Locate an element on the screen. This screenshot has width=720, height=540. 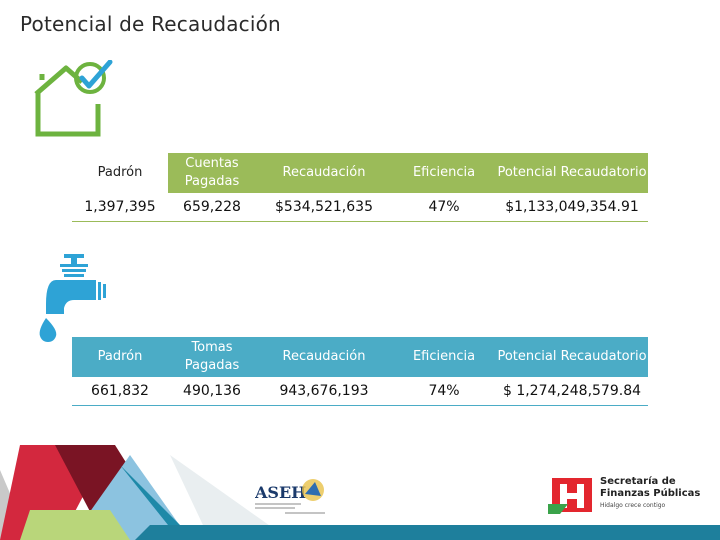
cell-padron: 661,832 is located at coordinates (120, 391).